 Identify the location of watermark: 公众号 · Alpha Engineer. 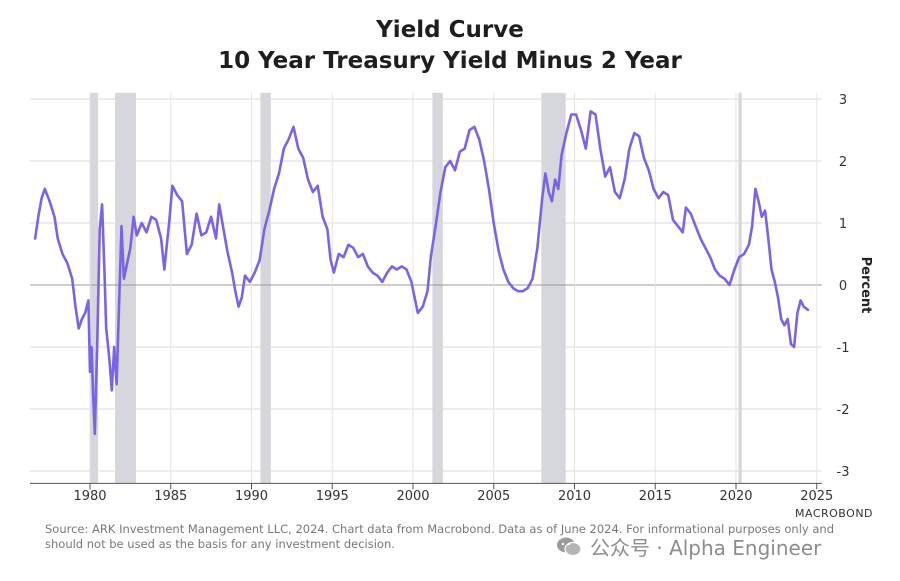
(688, 546).